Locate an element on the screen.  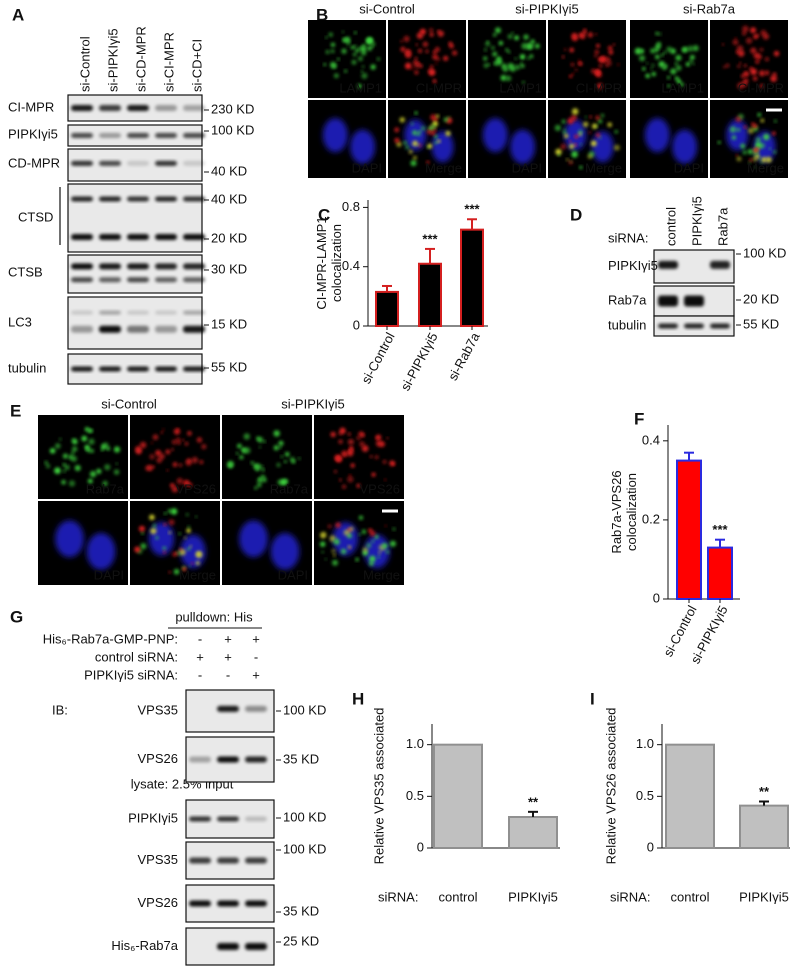
row-label: CTSB is located at coordinates (25, 271).